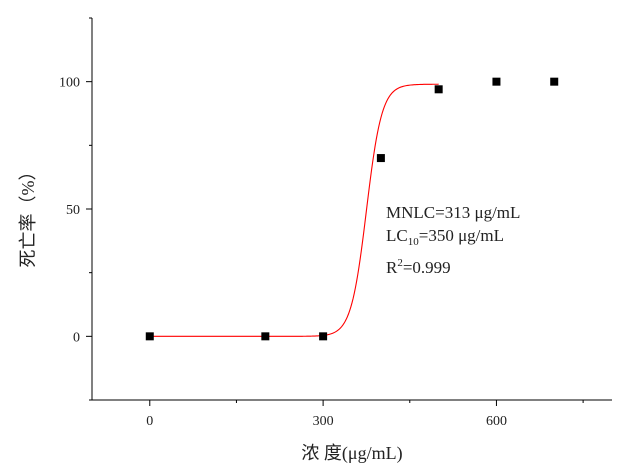 The width and height of the screenshot is (640, 475). I want to click on y-tick-label: 50, so click(73, 210).